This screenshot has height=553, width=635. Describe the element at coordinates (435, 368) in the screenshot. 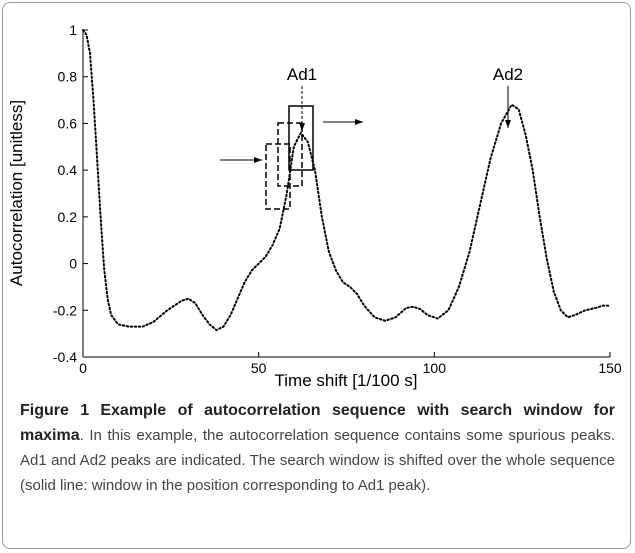

I see `x-tick-label: 100` at that location.